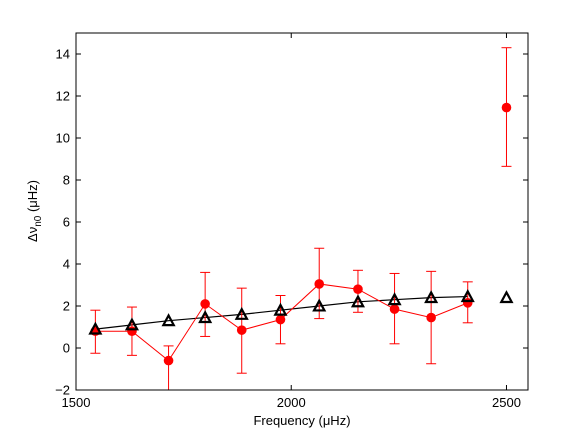 This screenshot has height=439, width=584. I want to click on y-axis-label-unit: (μHz), so click(32, 198).